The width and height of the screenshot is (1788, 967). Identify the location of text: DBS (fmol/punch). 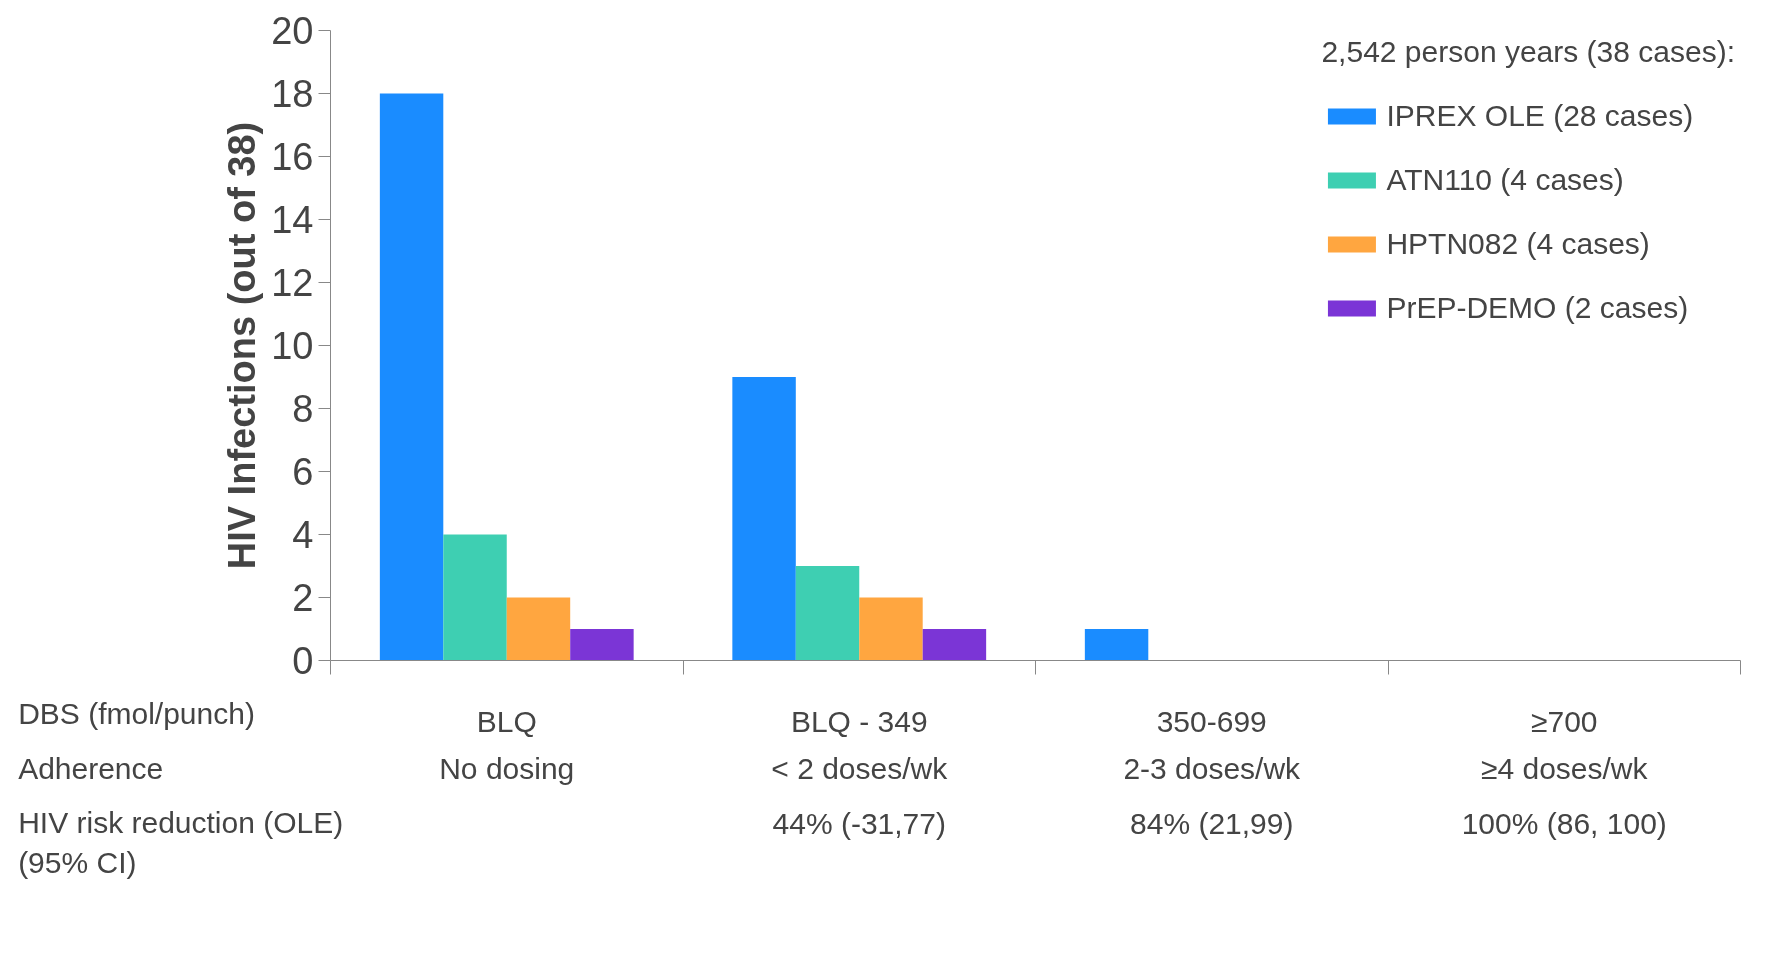
(136, 713).